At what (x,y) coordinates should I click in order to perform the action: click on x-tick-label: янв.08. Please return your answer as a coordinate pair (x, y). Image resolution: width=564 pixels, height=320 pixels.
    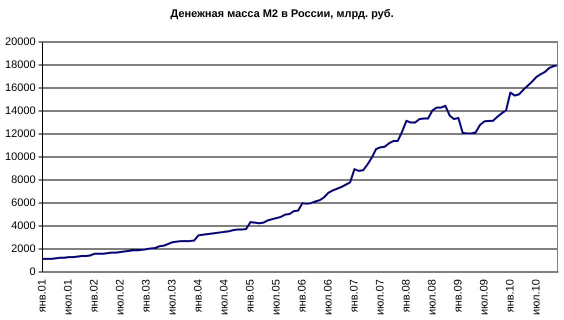
    Looking at the image, I should click on (406, 295).